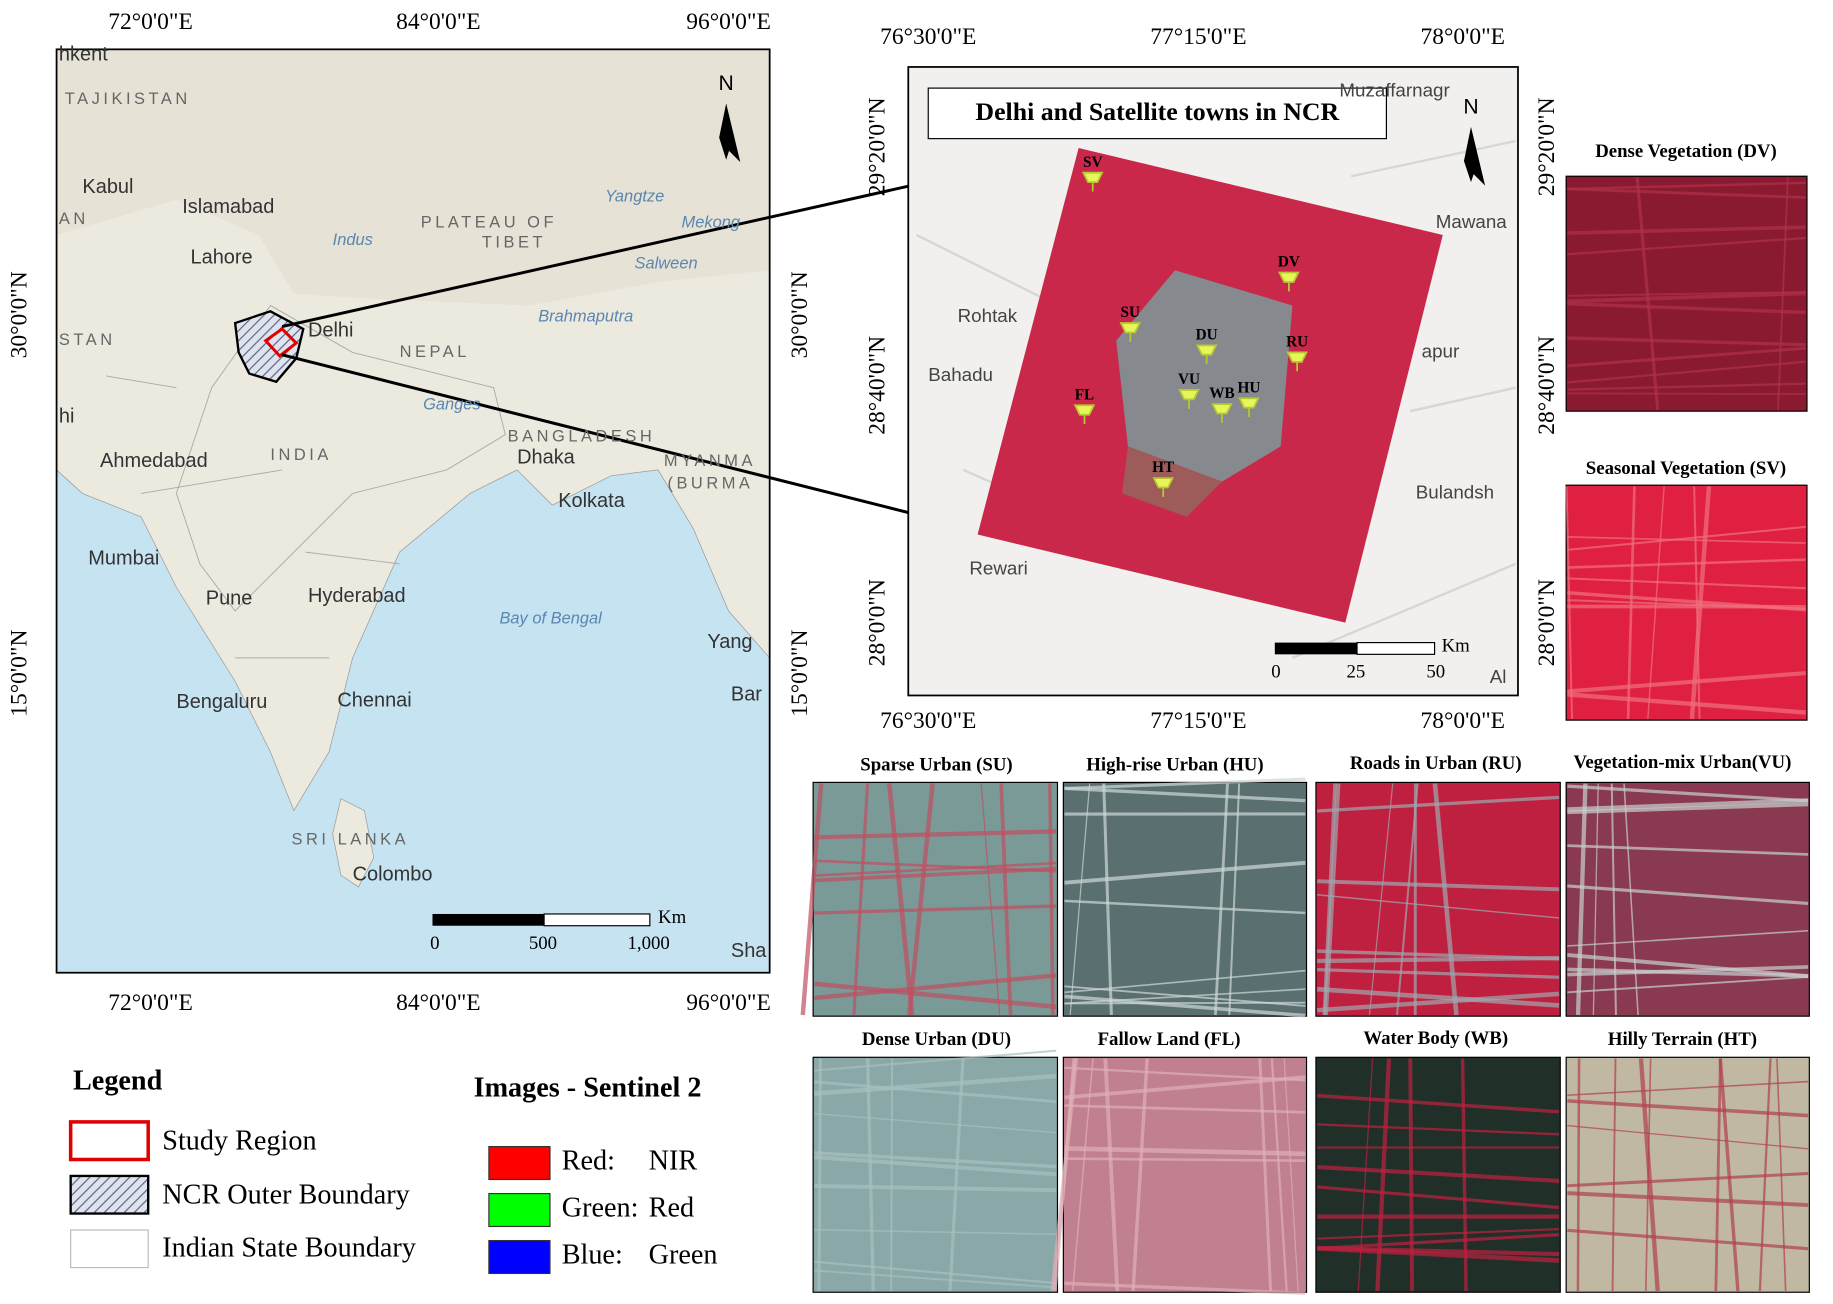 The image size is (1833, 1304). Describe the element at coordinates (489, 223) in the screenshot. I see `place-label: PLATEAU OF` at that location.